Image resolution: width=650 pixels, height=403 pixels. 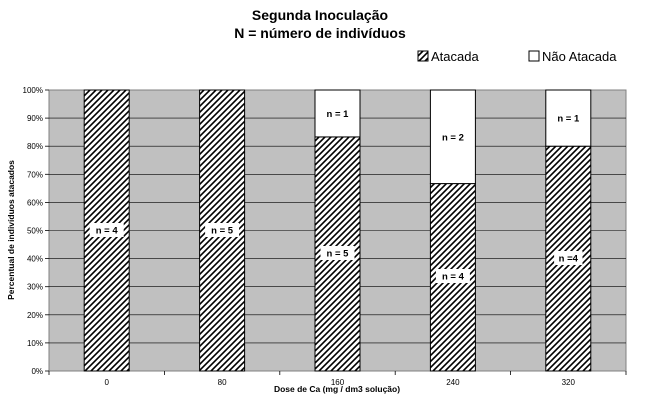 What do you see at coordinates (338, 382) in the screenshot?
I see `x-tick-label: 160` at bounding box center [338, 382].